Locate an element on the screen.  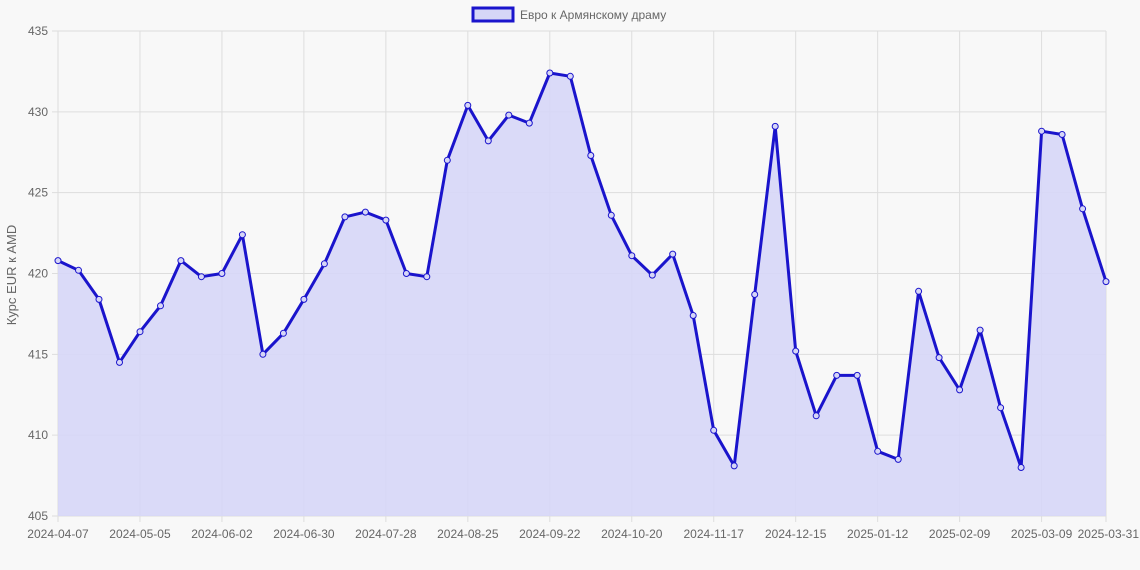
x-tick-label: 2024-06-30 is located at coordinates (304, 534).